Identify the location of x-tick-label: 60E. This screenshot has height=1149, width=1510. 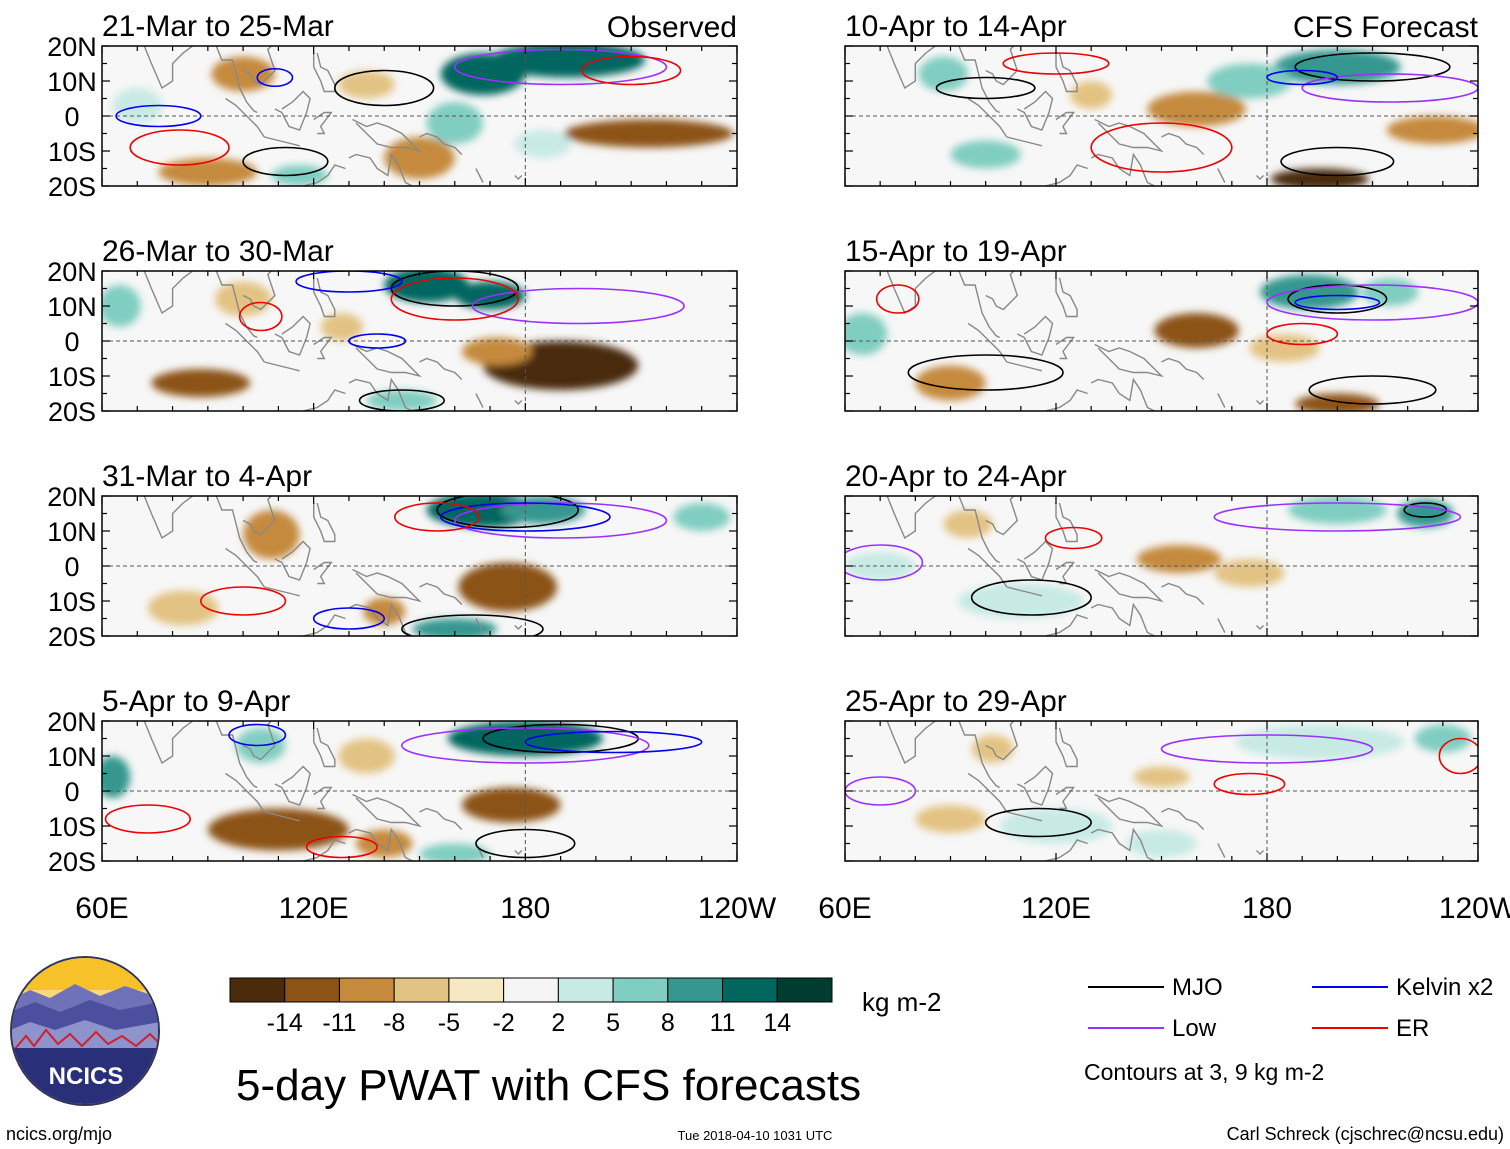
(101, 908).